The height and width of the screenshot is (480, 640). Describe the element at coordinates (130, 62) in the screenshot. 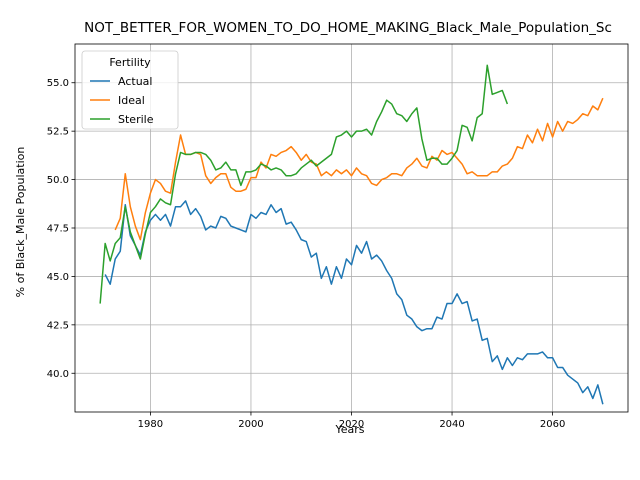

I see `legend-title: Fertility` at that location.